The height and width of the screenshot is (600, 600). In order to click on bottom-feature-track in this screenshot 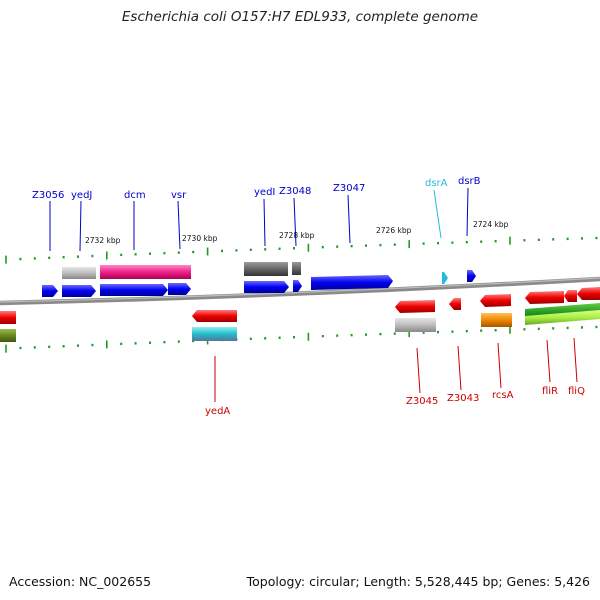, I will do `click(300, 322)`.